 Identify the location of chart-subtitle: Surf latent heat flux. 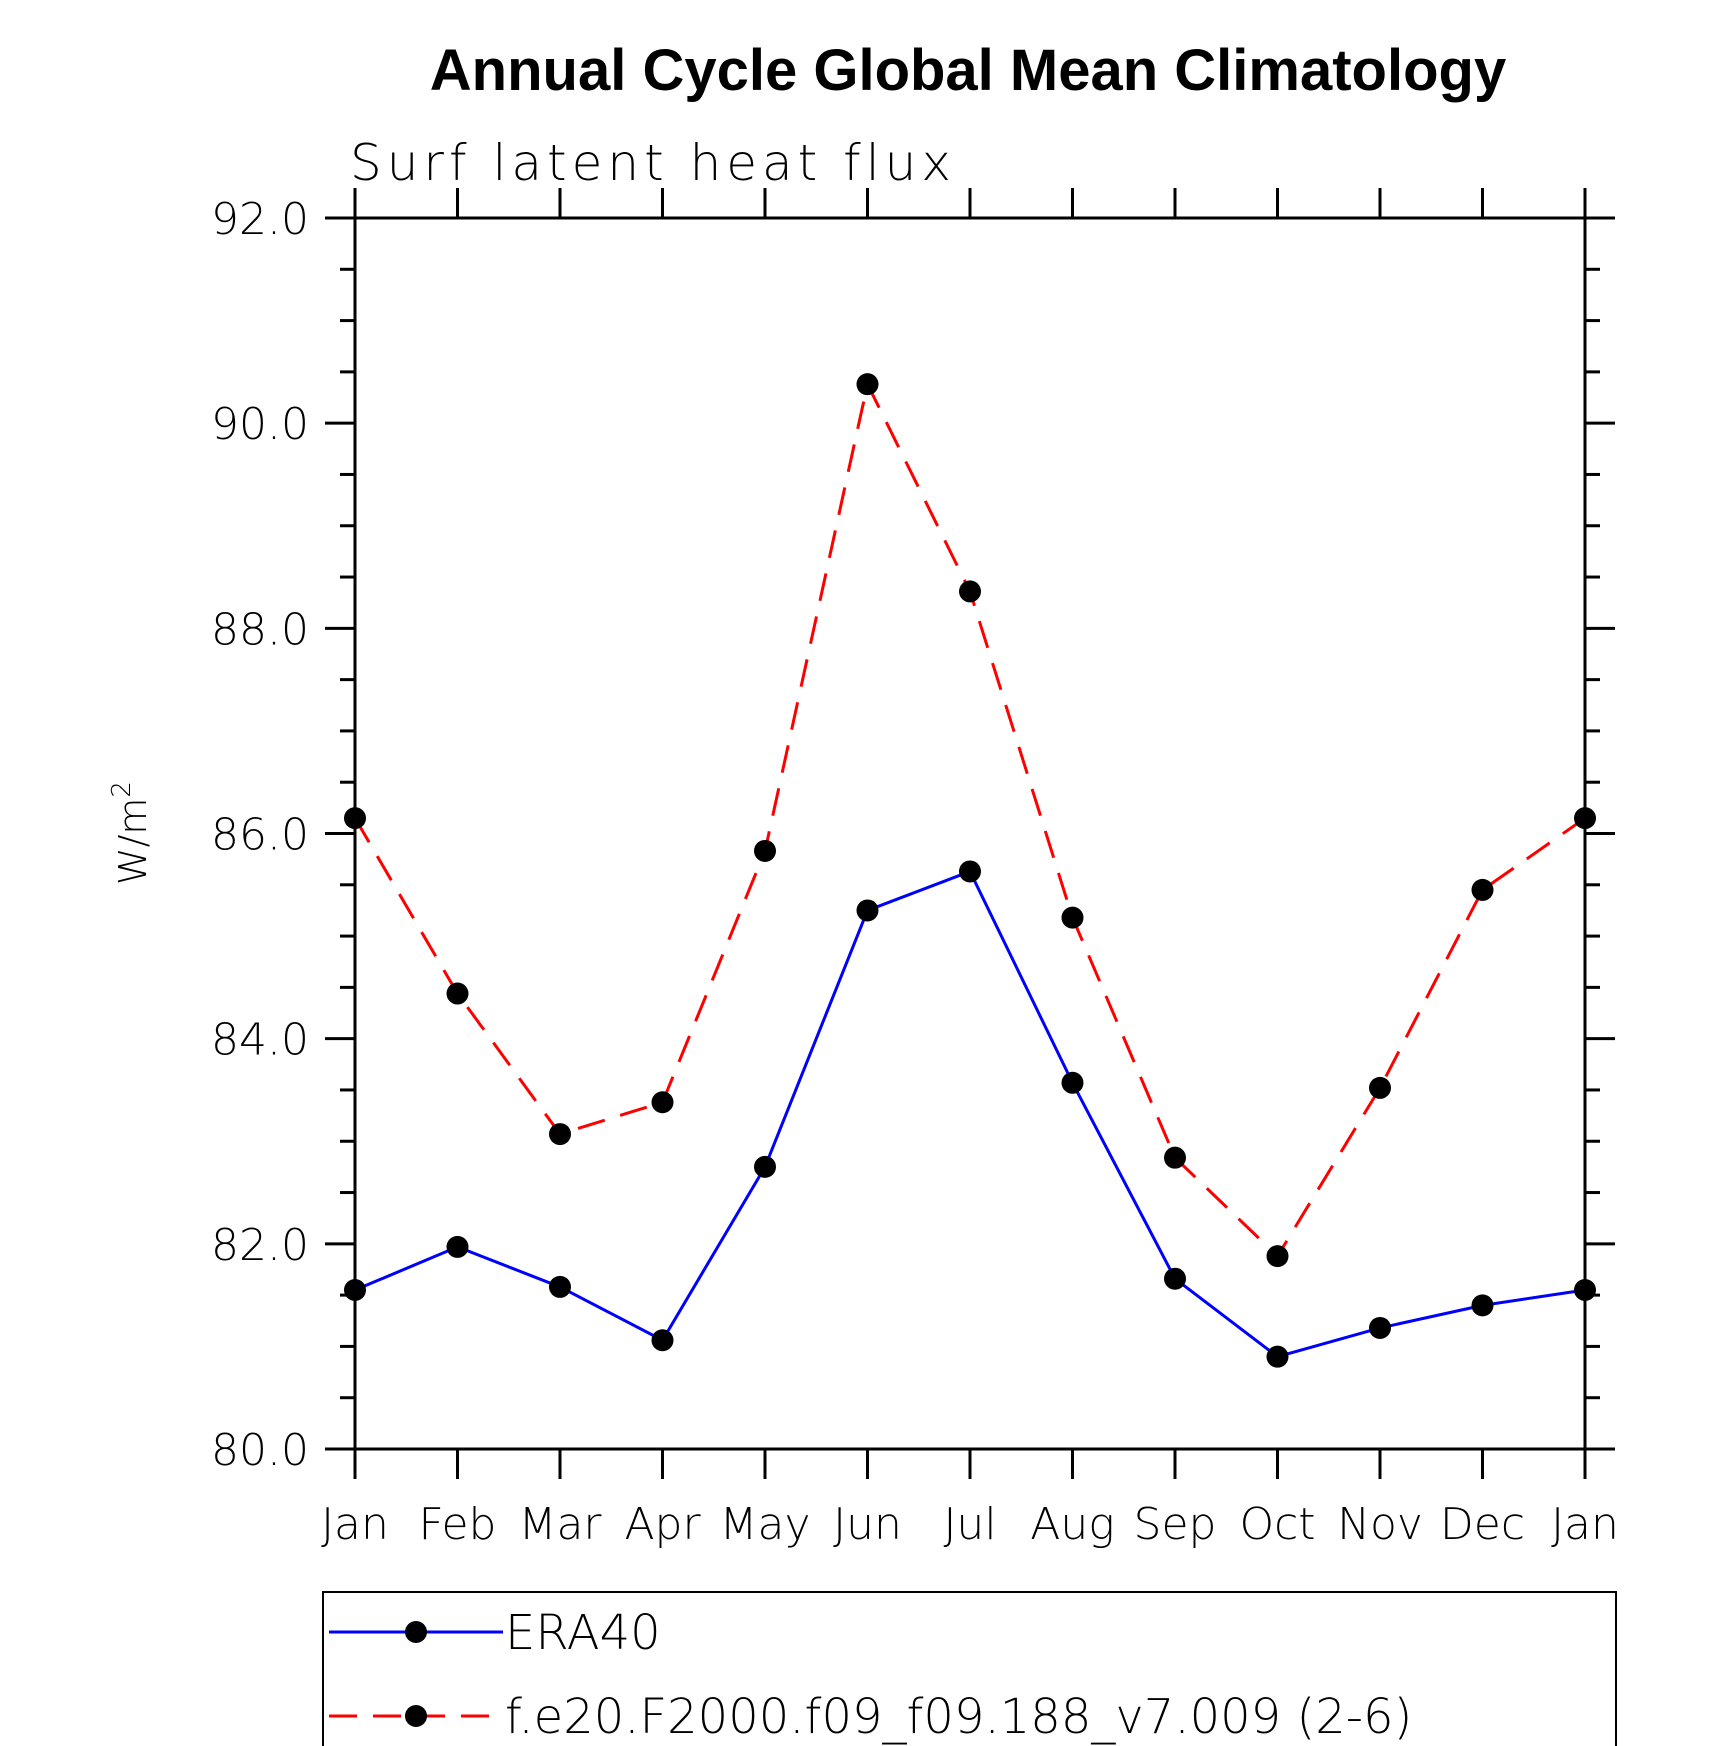
(653, 163).